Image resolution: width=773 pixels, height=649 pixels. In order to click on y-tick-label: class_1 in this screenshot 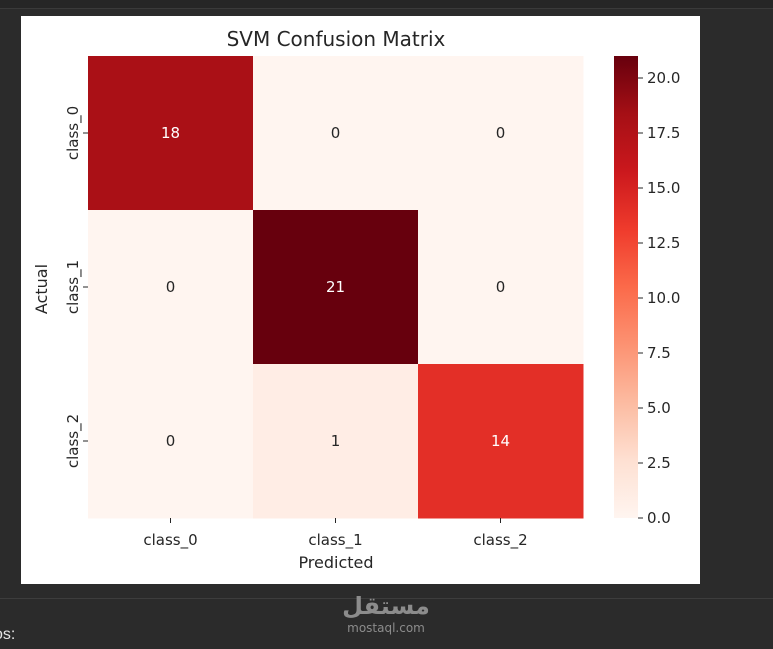, I will do `click(73, 287)`.